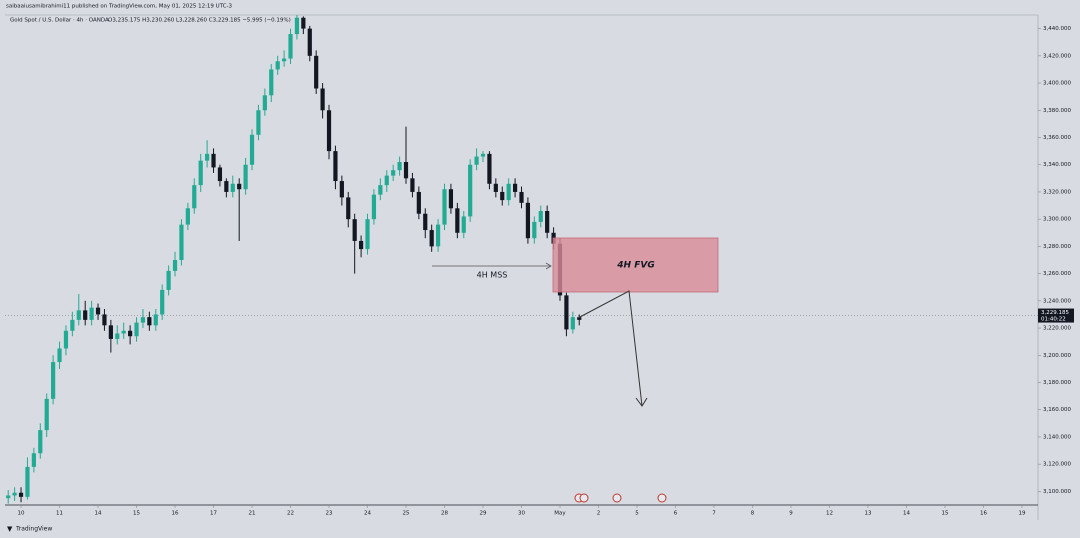  Describe the element at coordinates (1057, 29) in the screenshot. I see `y-tick-label: 3,440.000` at that location.